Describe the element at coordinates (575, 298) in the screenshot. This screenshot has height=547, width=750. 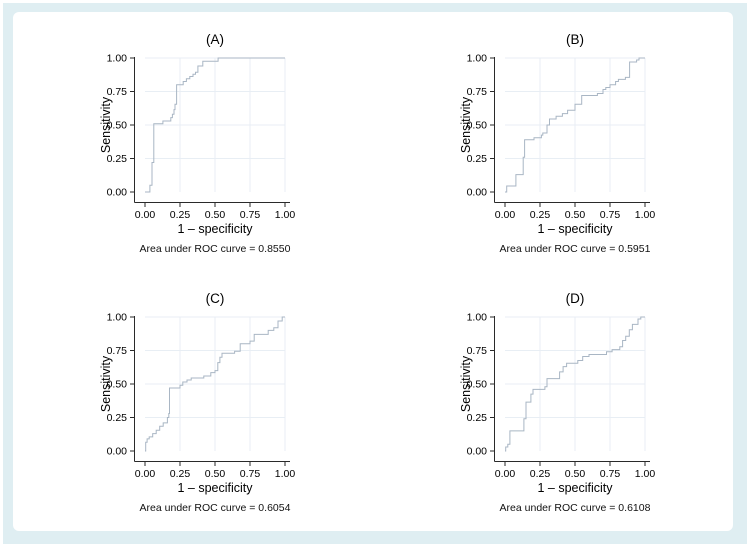
I see `panel-d-title: (D)` at that location.